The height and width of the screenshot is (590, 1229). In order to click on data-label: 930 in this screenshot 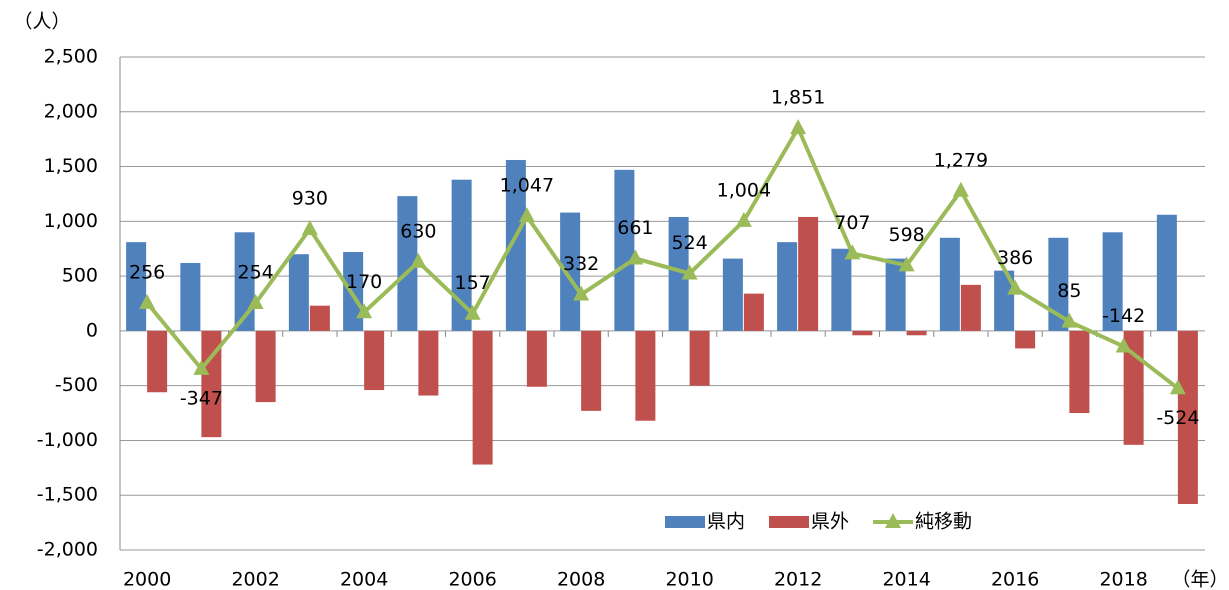, I will do `click(310, 199)`.